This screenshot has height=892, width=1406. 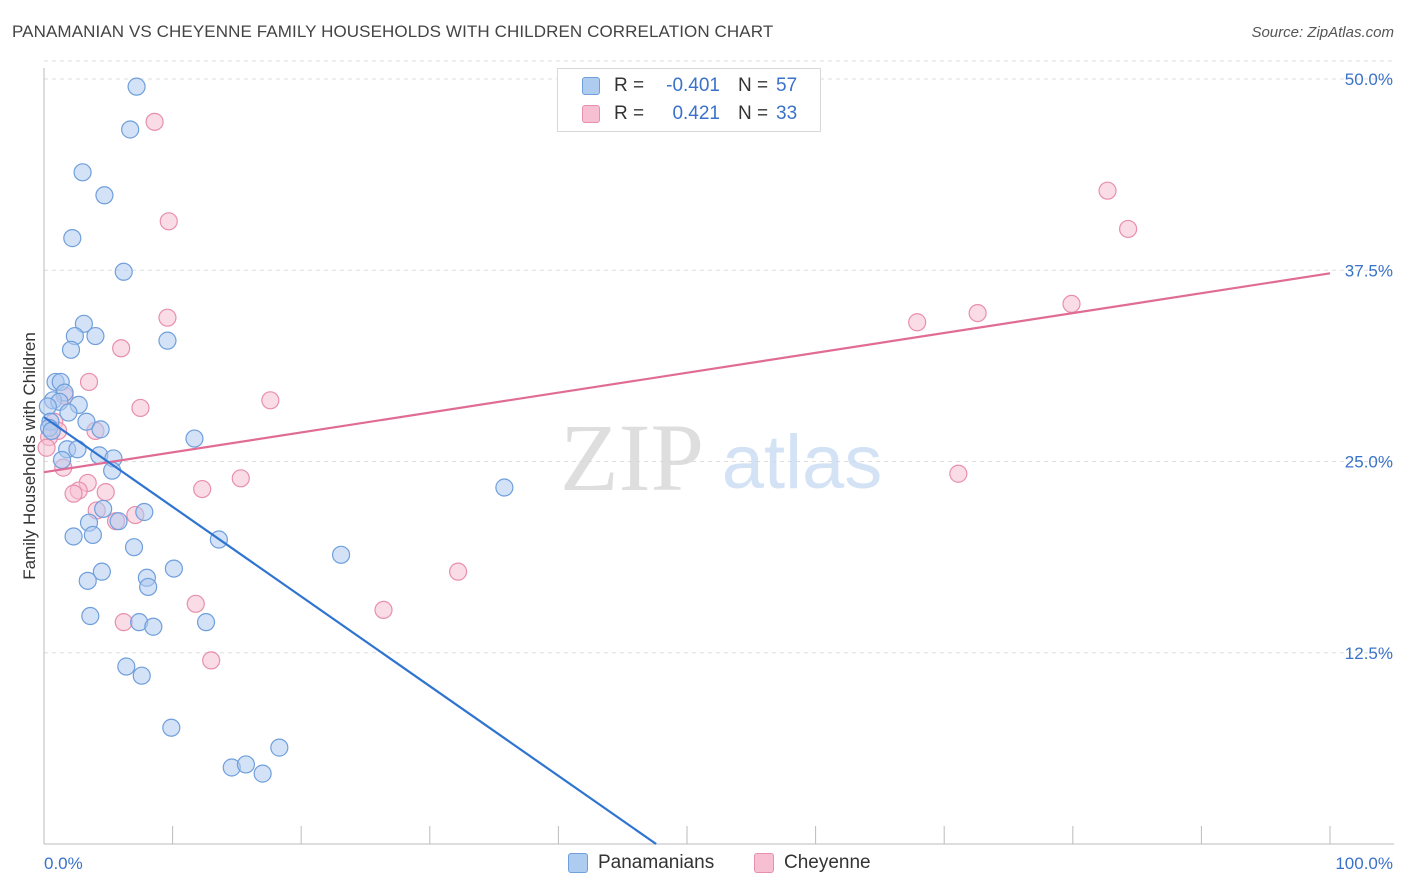 I want to click on y-tick-label: 25.0%, so click(x=1369, y=462).